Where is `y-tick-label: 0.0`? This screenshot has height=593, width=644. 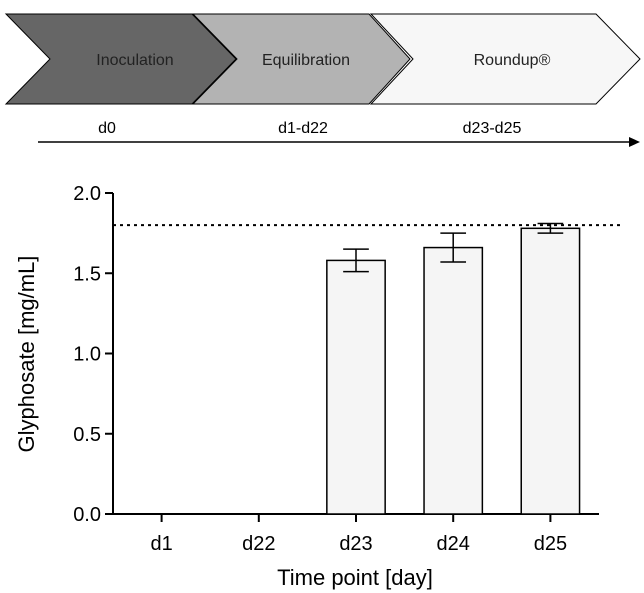
y-tick-label: 0.0 is located at coordinates (87, 515).